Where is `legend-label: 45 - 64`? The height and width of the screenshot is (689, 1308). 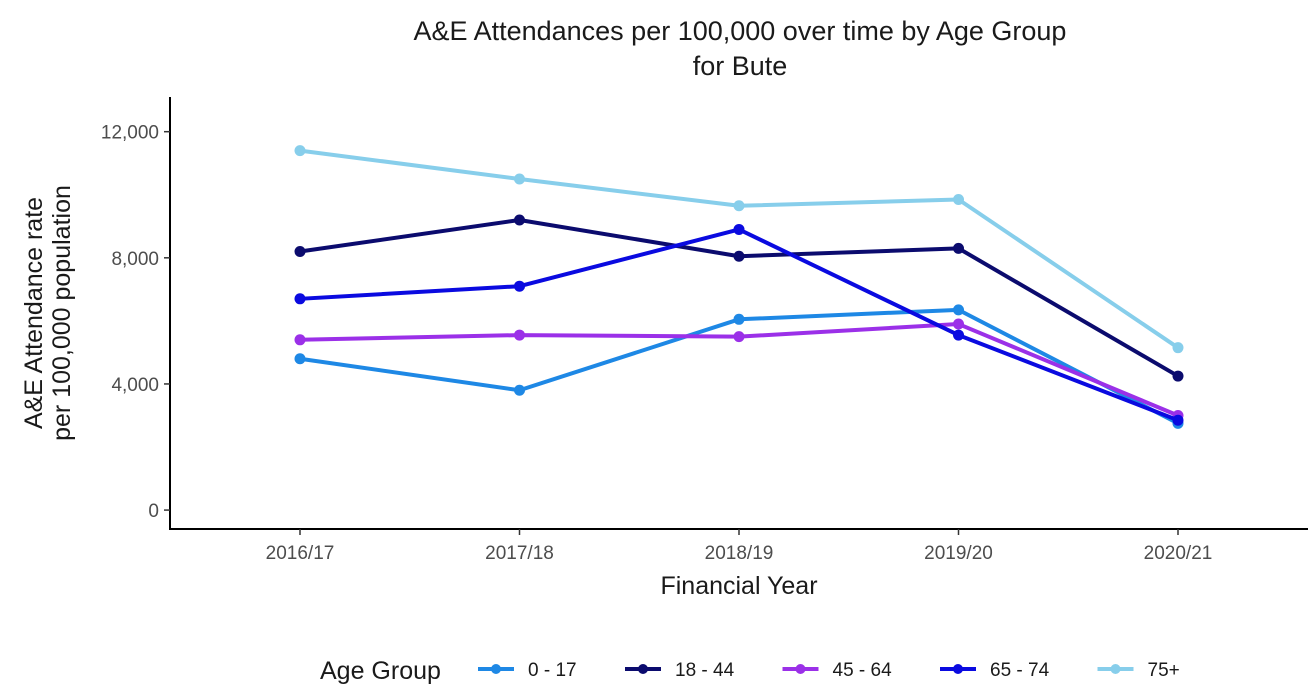
legend-label: 45 - 64 is located at coordinates (863, 670).